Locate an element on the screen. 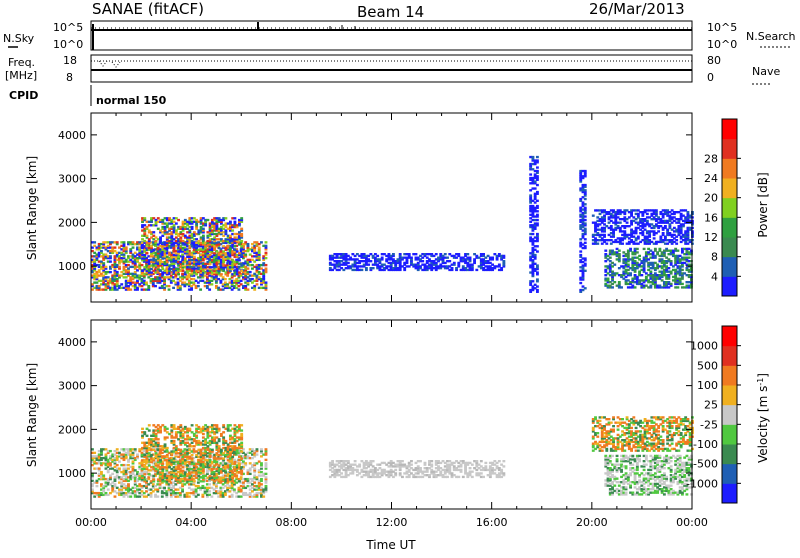  cpid-label: CPID is located at coordinates (23, 95).